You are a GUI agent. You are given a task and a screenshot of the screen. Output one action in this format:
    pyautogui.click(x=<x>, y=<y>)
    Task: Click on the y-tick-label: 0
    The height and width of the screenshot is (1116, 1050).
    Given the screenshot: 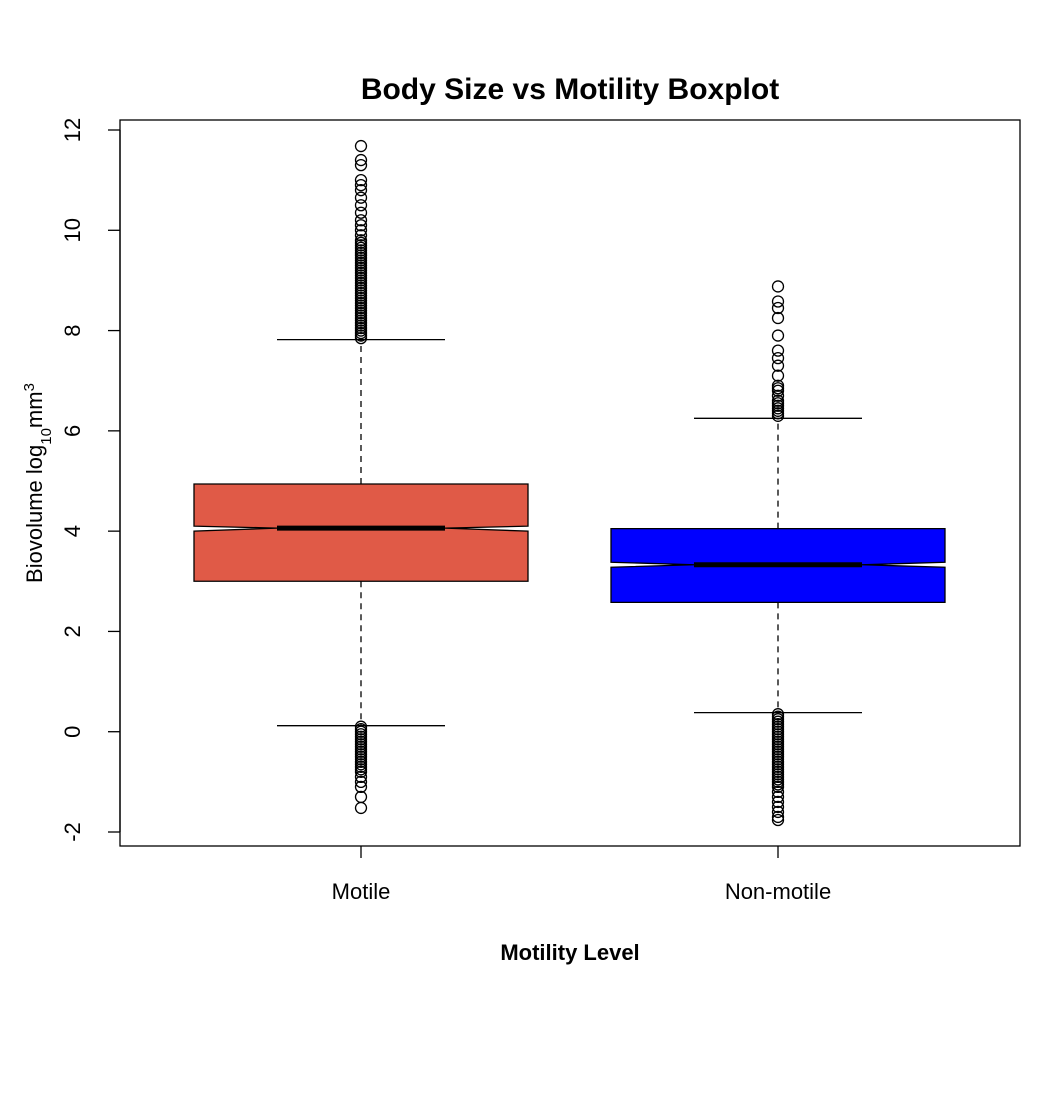 What is the action you would take?
    pyautogui.click(x=72, y=732)
    